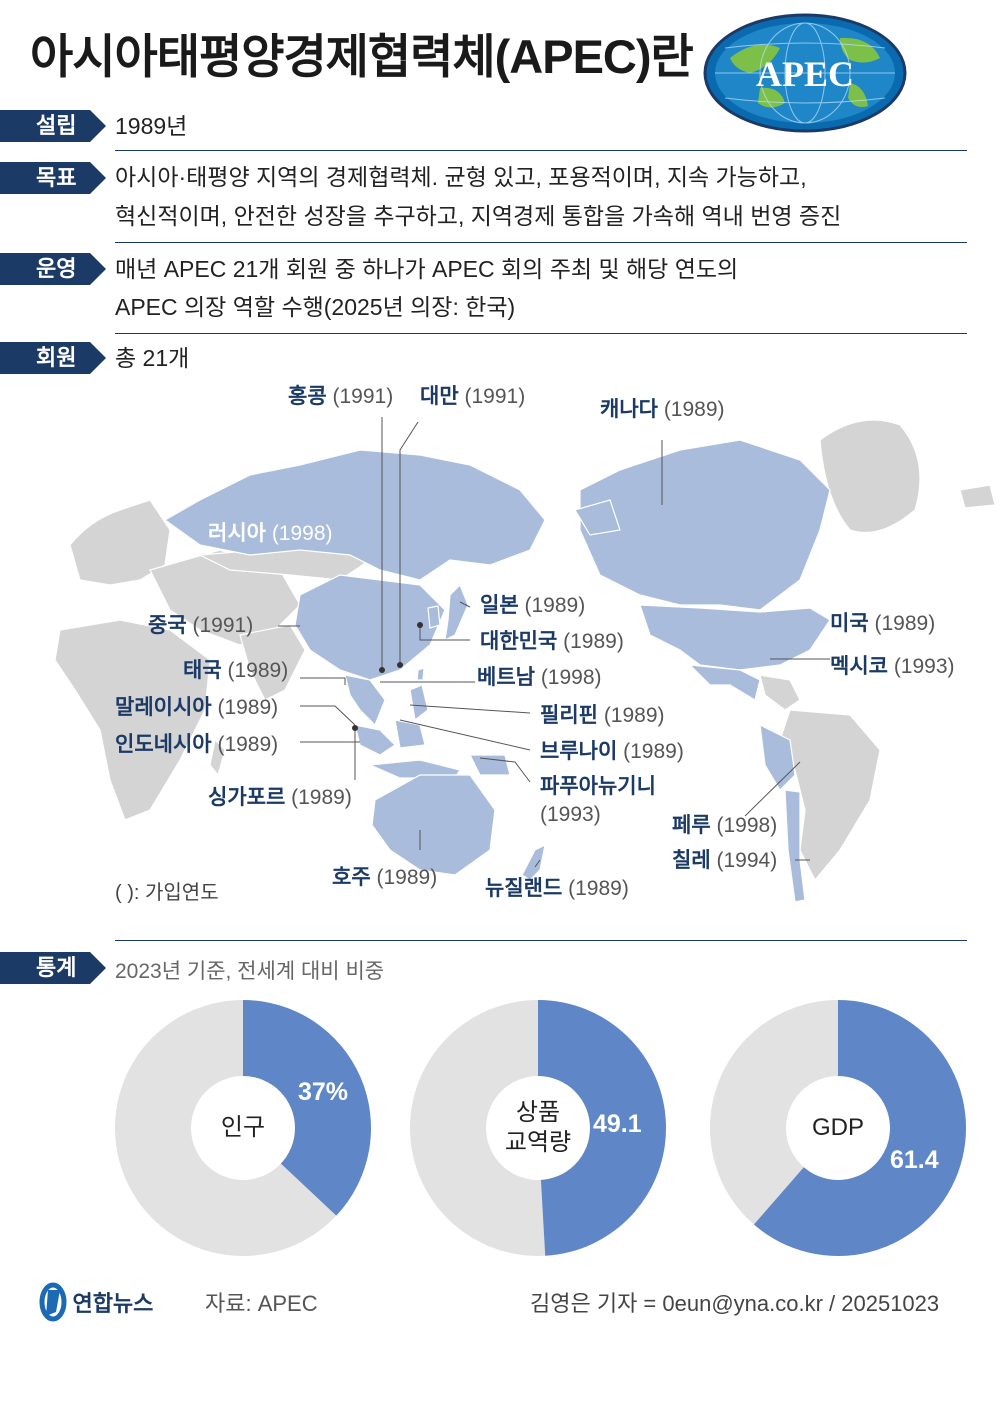 This screenshot has height=1422, width=1004. Describe the element at coordinates (539, 677) in the screenshot. I see `member-label: 베트남 (1998)` at that location.